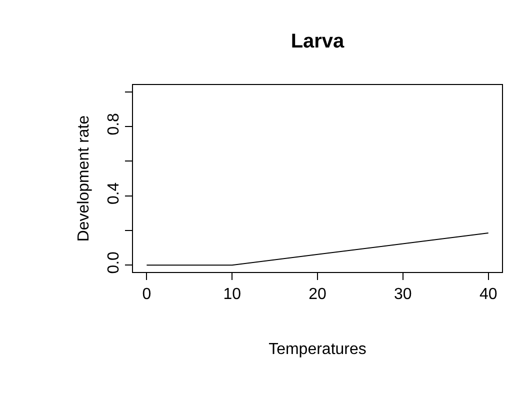 The height and width of the screenshot is (405, 519). What do you see at coordinates (317, 349) in the screenshot?
I see `x-axis-title: Temperatures` at bounding box center [317, 349].